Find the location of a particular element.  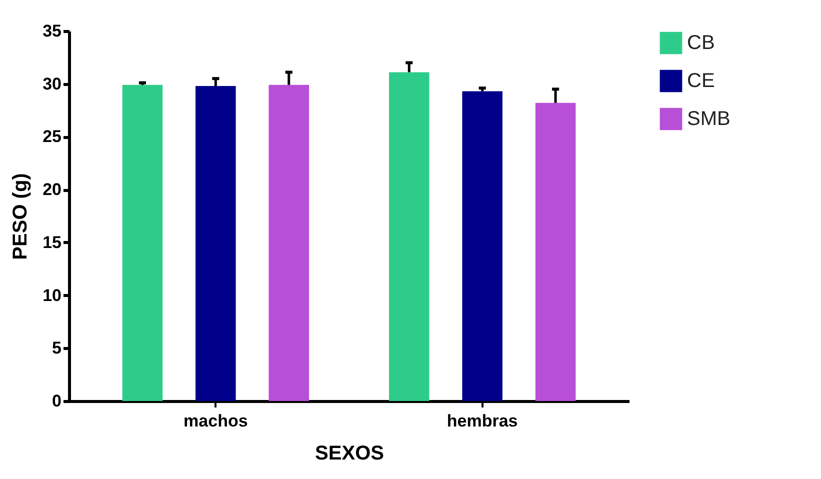

y-tick-label: 5 is located at coordinates (57, 348).